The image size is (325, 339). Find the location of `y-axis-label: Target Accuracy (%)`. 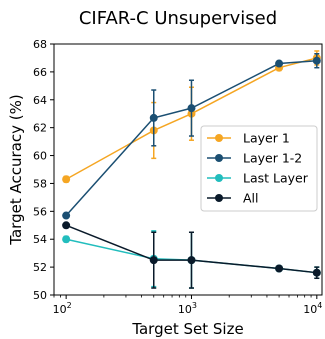

y-axis-label: Target Accuracy (%) is located at coordinates (16, 169).